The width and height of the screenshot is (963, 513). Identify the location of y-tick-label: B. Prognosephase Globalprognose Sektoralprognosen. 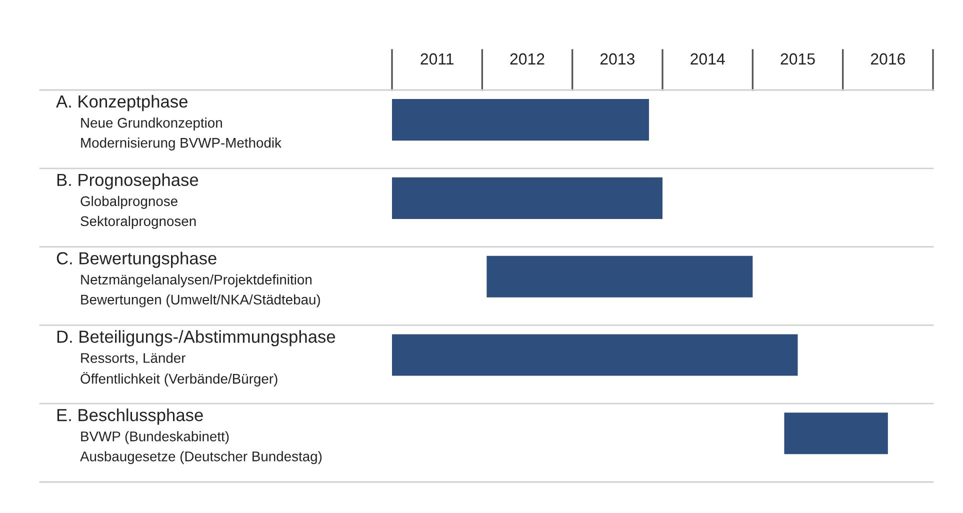
(127, 201).